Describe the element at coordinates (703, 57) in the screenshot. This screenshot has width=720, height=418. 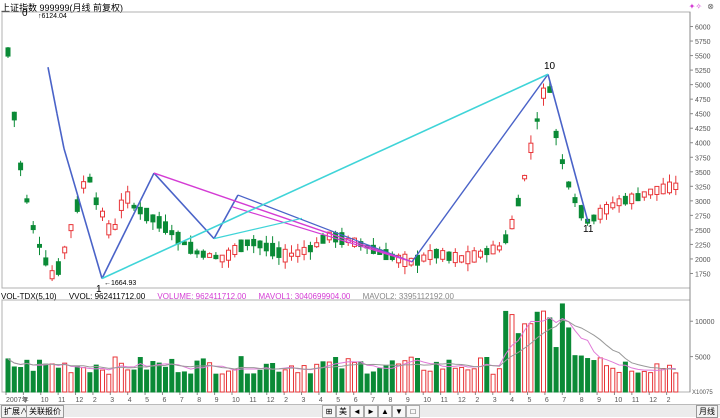
I see `price-tick-label: 5500` at that location.